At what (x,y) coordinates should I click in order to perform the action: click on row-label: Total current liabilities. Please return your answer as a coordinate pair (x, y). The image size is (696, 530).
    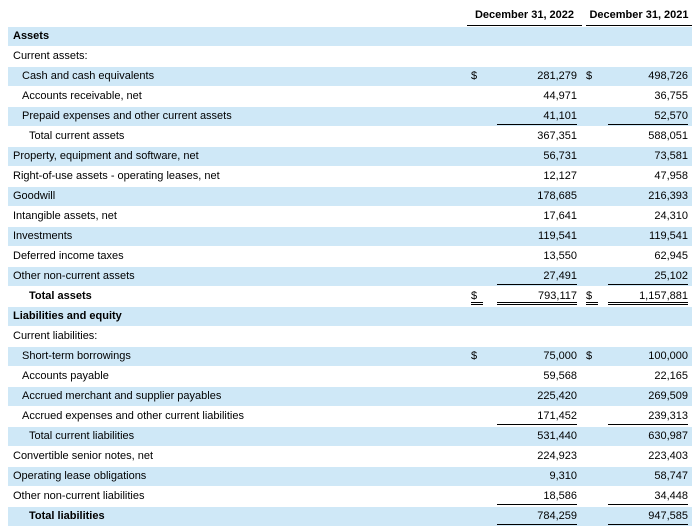
    Looking at the image, I should click on (82, 436).